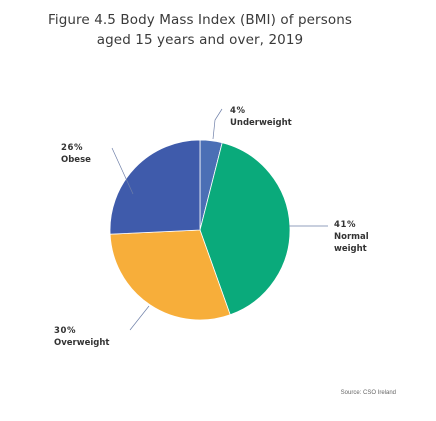 The height and width of the screenshot is (421, 436). What do you see at coordinates (350, 249) in the screenshot?
I see `slice-category-label: weight` at bounding box center [350, 249].